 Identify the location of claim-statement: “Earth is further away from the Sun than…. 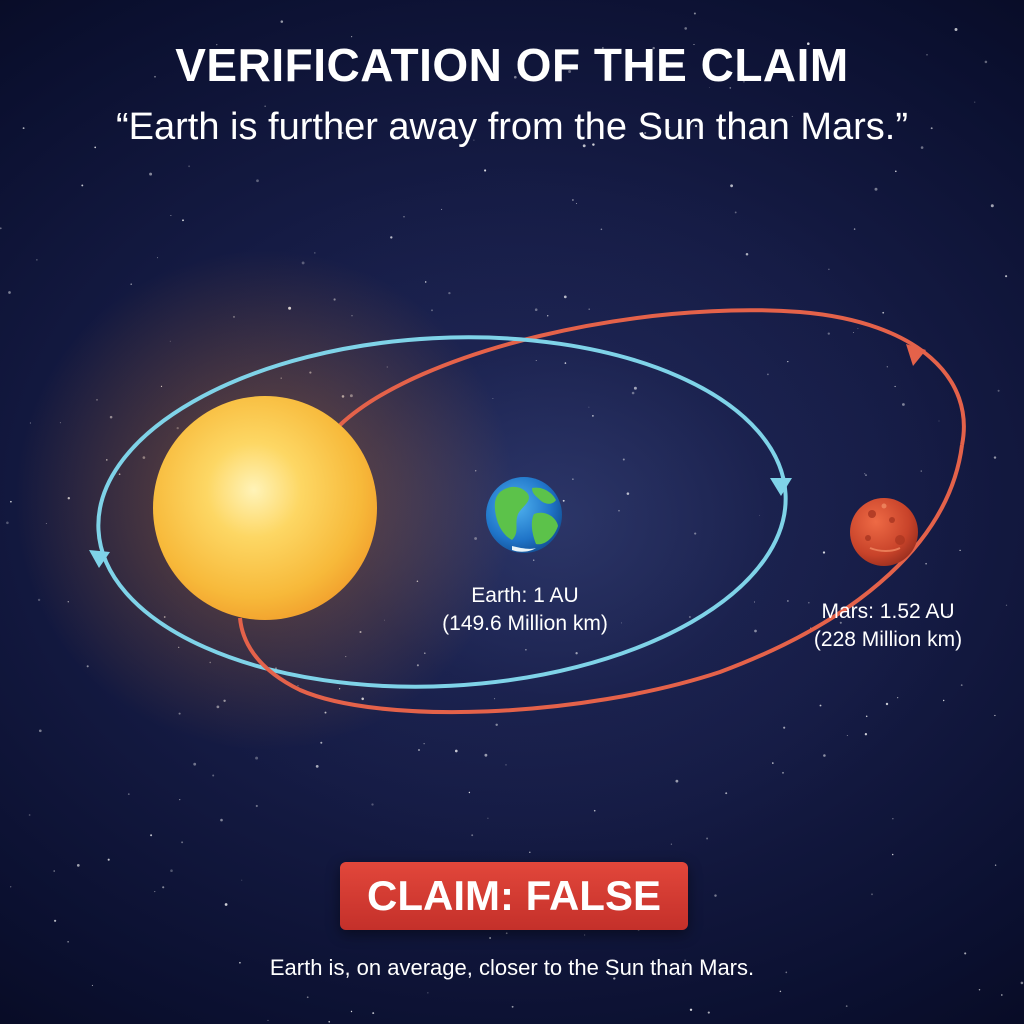
(512, 127).